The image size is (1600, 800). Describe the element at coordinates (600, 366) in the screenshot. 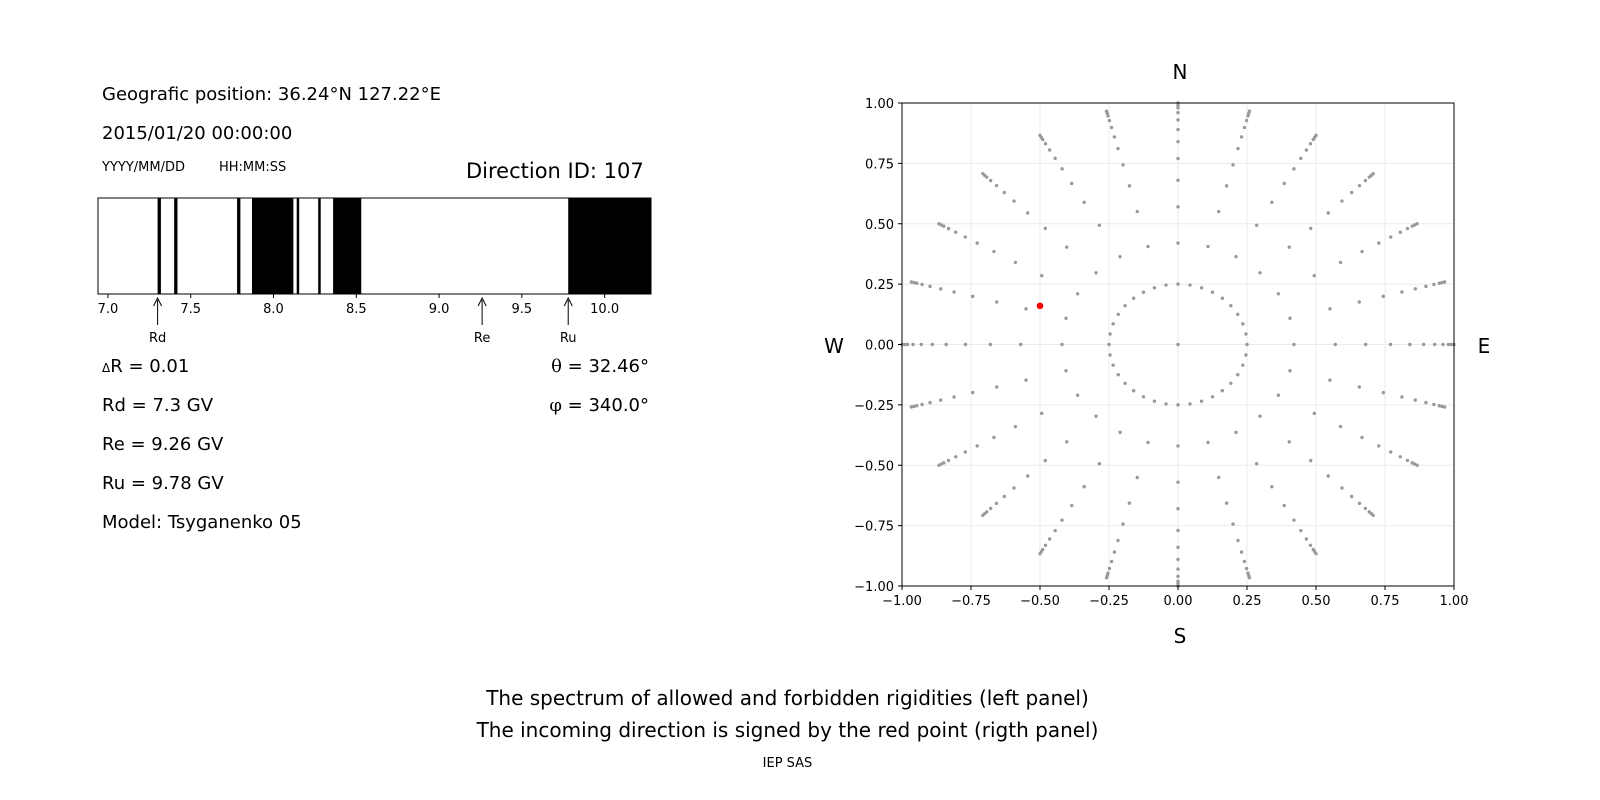

I see `theta-line: θ = 32.46°` at that location.